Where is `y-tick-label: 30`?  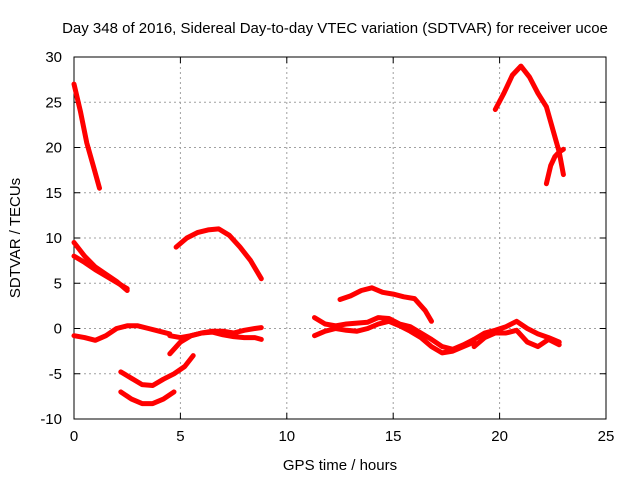
y-tick-label: 30 is located at coordinates (53, 57).